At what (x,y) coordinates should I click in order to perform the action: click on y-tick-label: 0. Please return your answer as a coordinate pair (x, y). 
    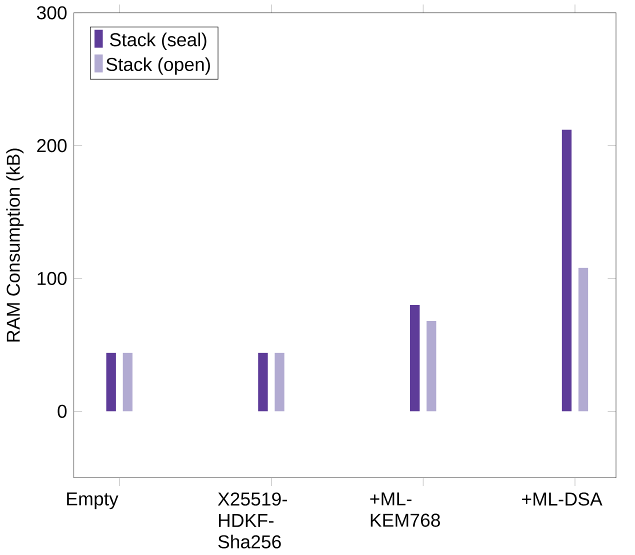
    Looking at the image, I should click on (62, 411).